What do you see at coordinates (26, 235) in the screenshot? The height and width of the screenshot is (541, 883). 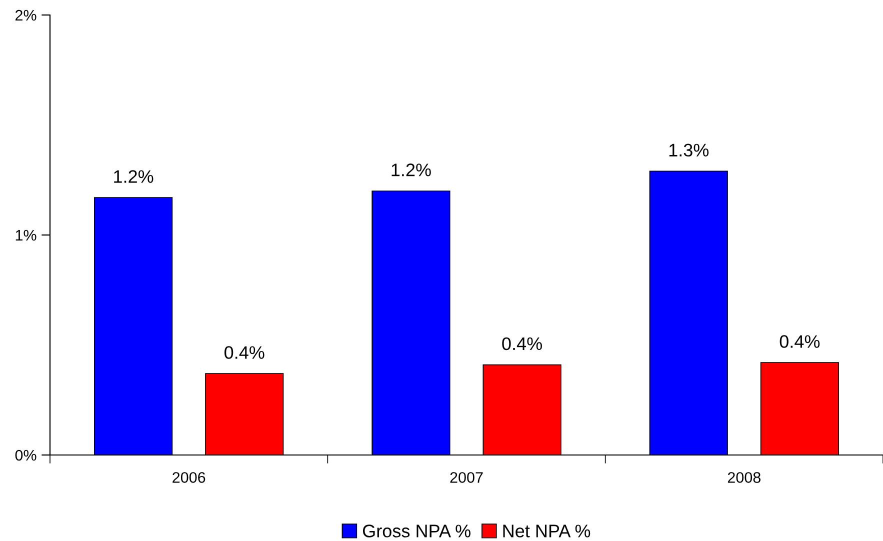 I see `y-tick-label: 1%` at bounding box center [26, 235].